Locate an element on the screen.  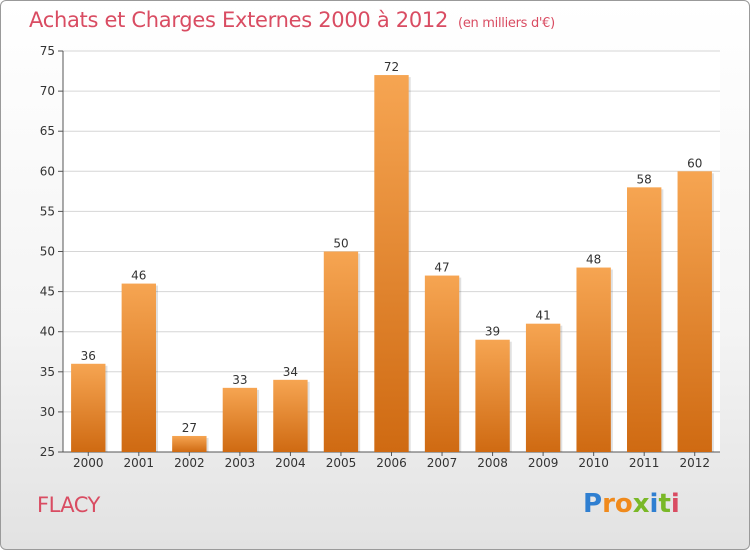
value-label: 60 is located at coordinates (694, 163).